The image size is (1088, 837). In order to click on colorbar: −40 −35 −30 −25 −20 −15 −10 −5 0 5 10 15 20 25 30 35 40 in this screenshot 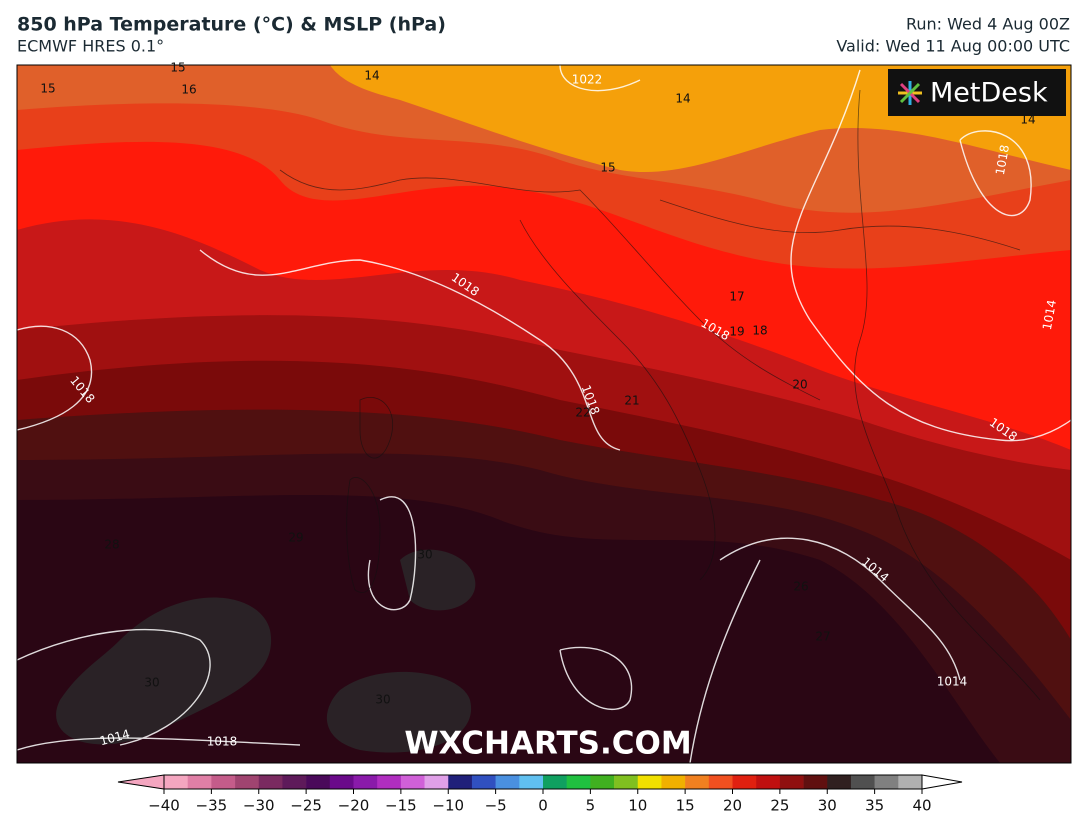, I will do `click(540, 794)`.